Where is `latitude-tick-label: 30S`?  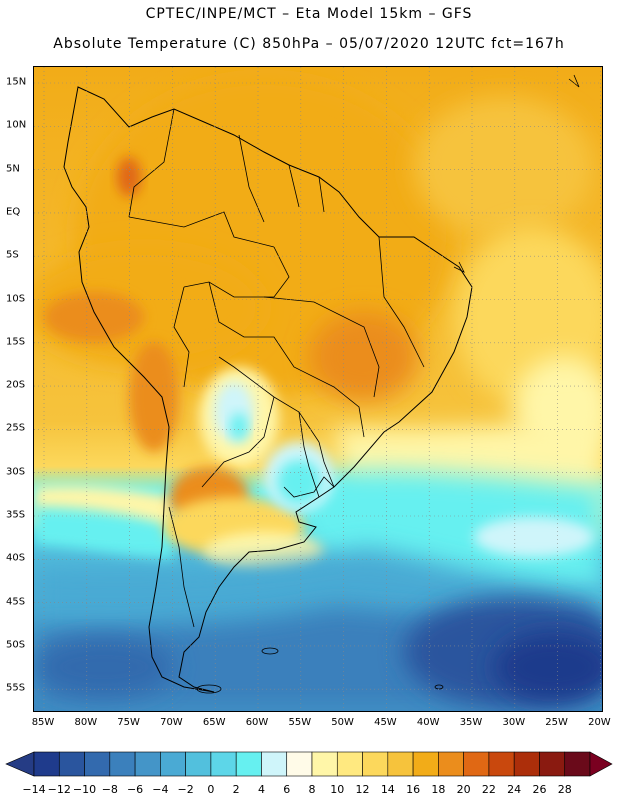
latitude-tick-label: 30S is located at coordinates (16, 472).